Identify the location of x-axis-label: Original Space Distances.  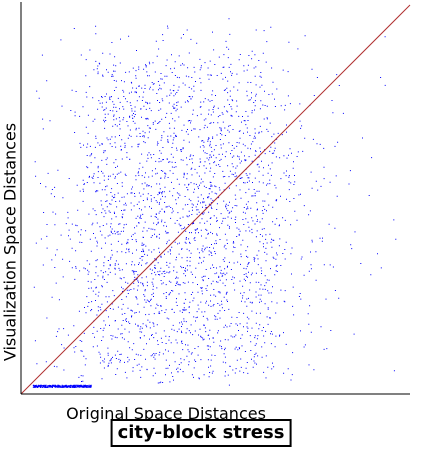
(166, 413).